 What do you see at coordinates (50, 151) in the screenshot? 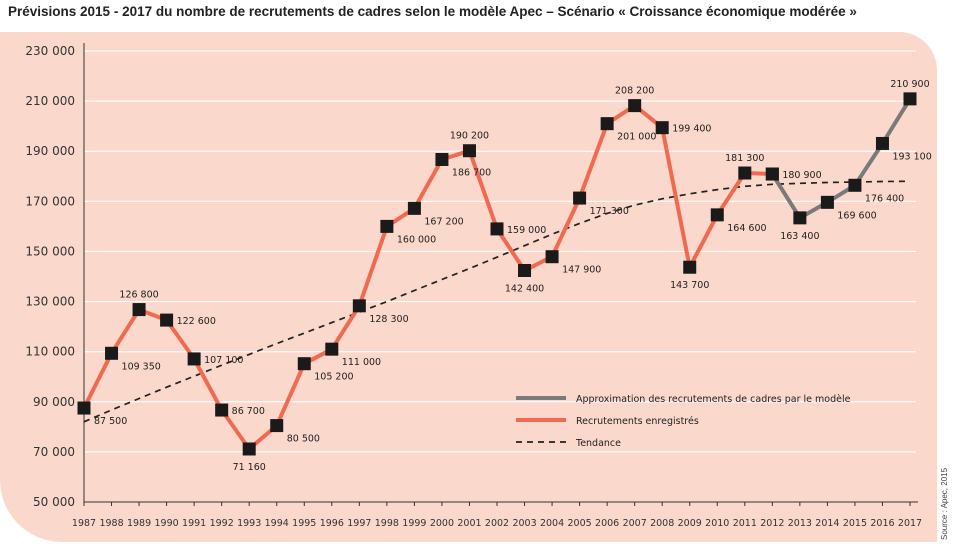
I see `y-tick-label: 190 000` at bounding box center [50, 151].